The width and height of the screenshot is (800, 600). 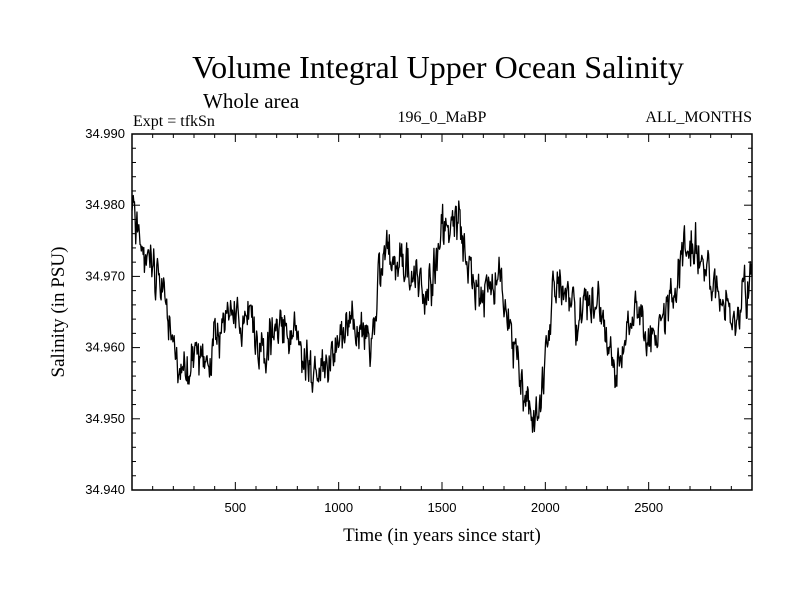 What do you see at coordinates (105, 489) in the screenshot?
I see `y-tick-label: 34.940` at bounding box center [105, 489].